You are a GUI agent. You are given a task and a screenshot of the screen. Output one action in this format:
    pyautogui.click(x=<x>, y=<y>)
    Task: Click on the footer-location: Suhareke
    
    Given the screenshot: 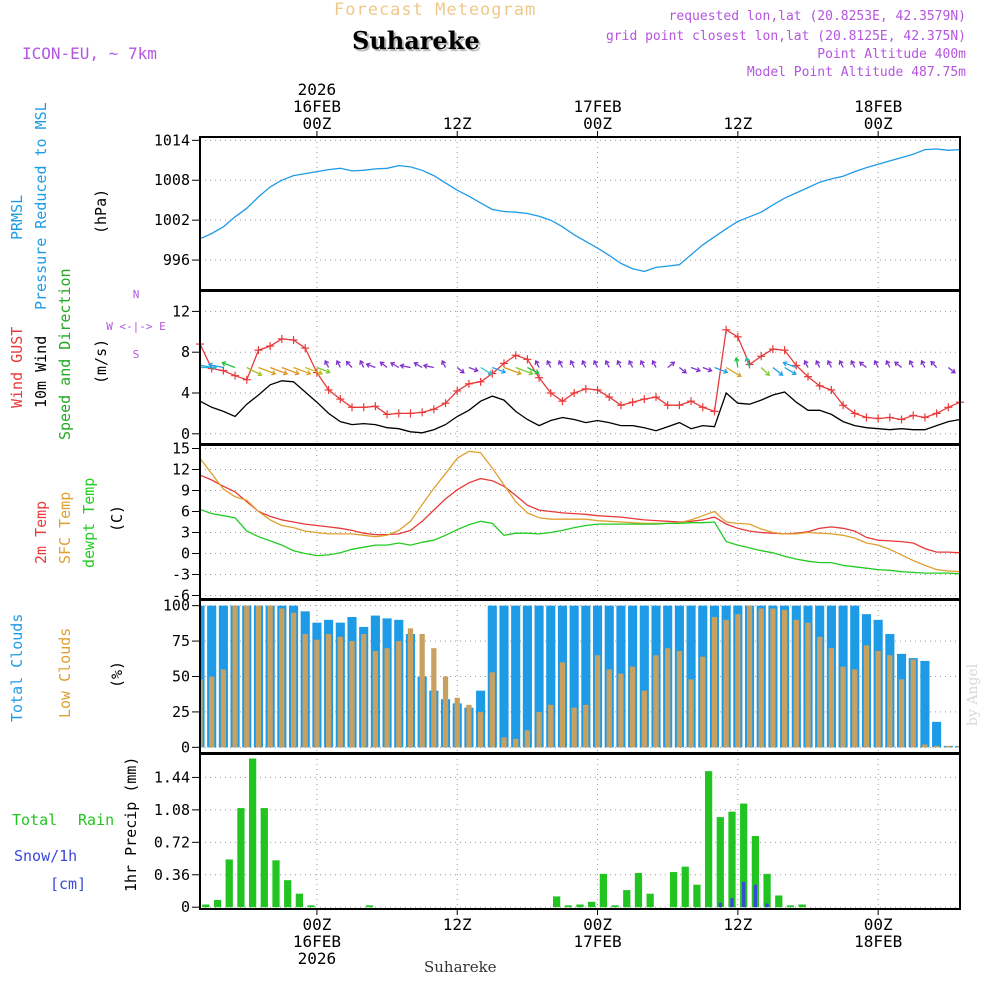 What is the action you would take?
    pyautogui.click(x=460, y=967)
    